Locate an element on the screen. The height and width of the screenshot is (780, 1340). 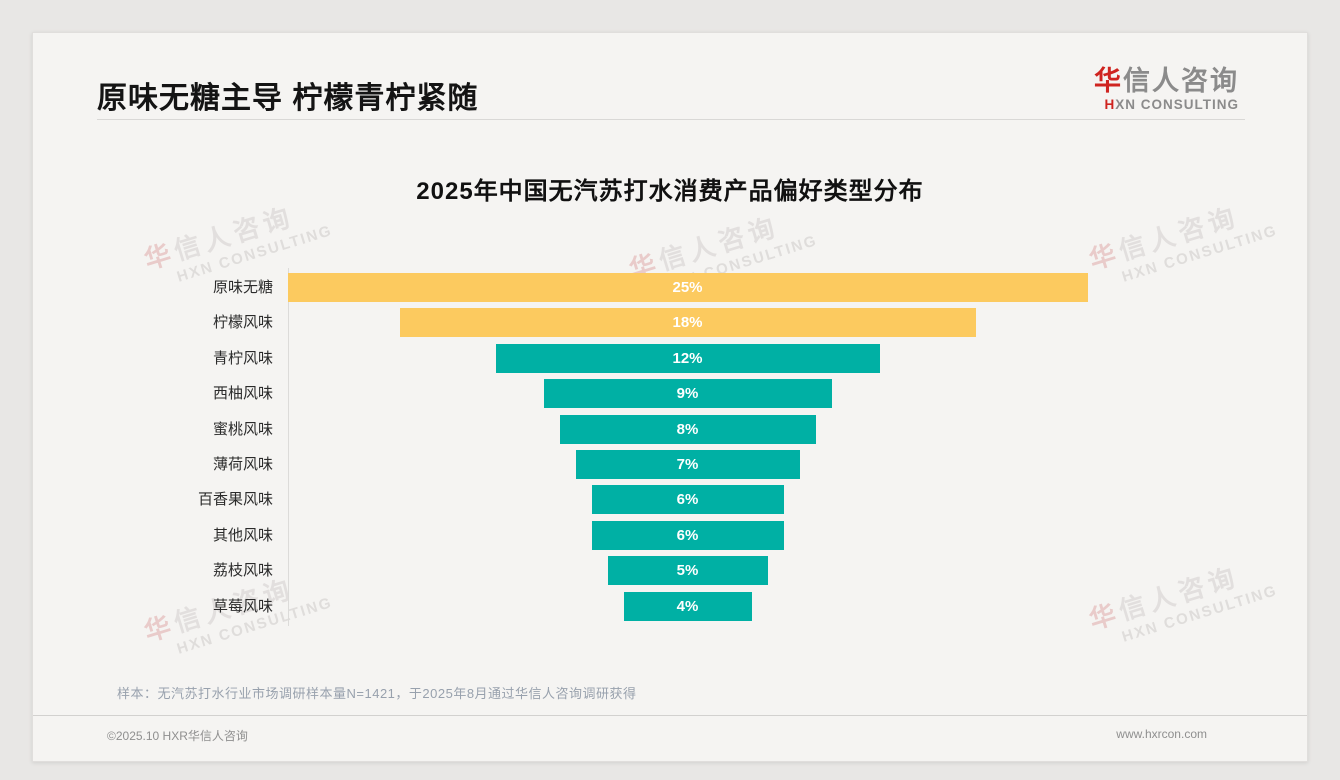
logo-zh-text: 华信人咨询 is located at coordinates (1166, 81).